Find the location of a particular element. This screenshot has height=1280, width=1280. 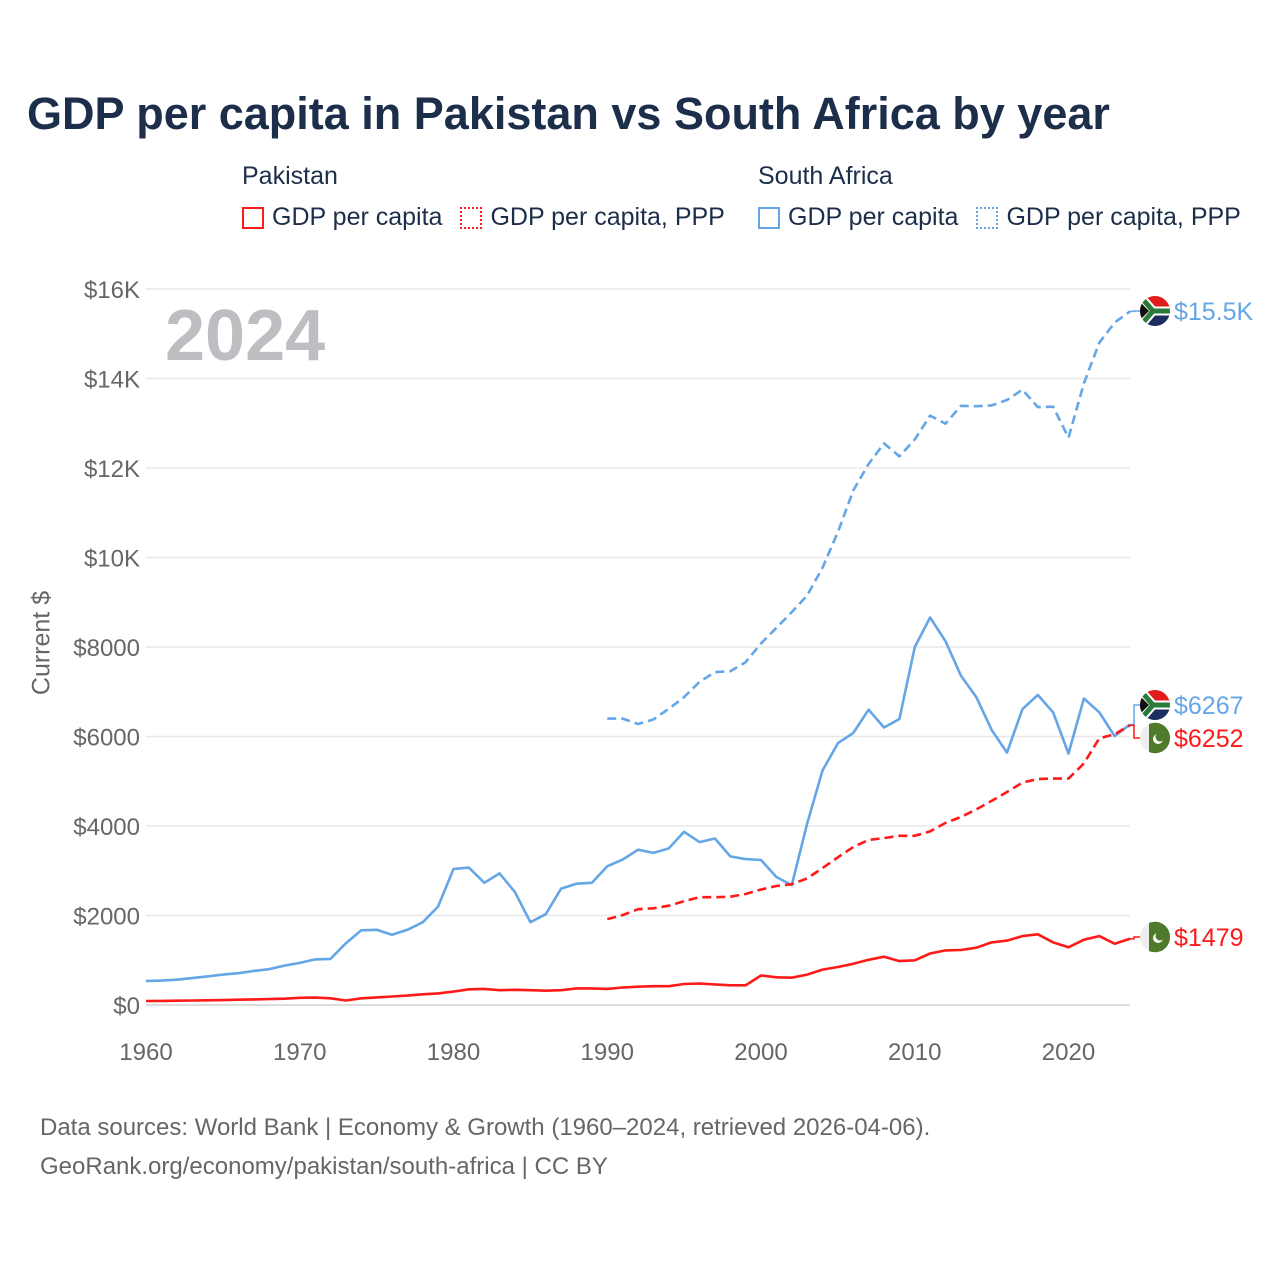

y-tick-label: $6000 is located at coordinates (106, 738).